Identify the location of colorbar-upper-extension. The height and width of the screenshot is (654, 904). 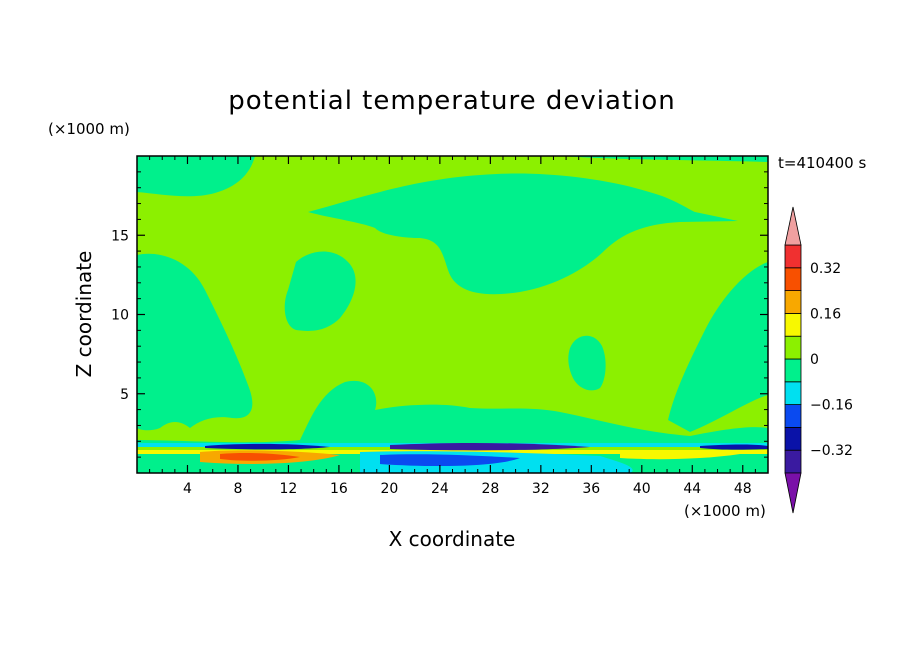
(793, 226).